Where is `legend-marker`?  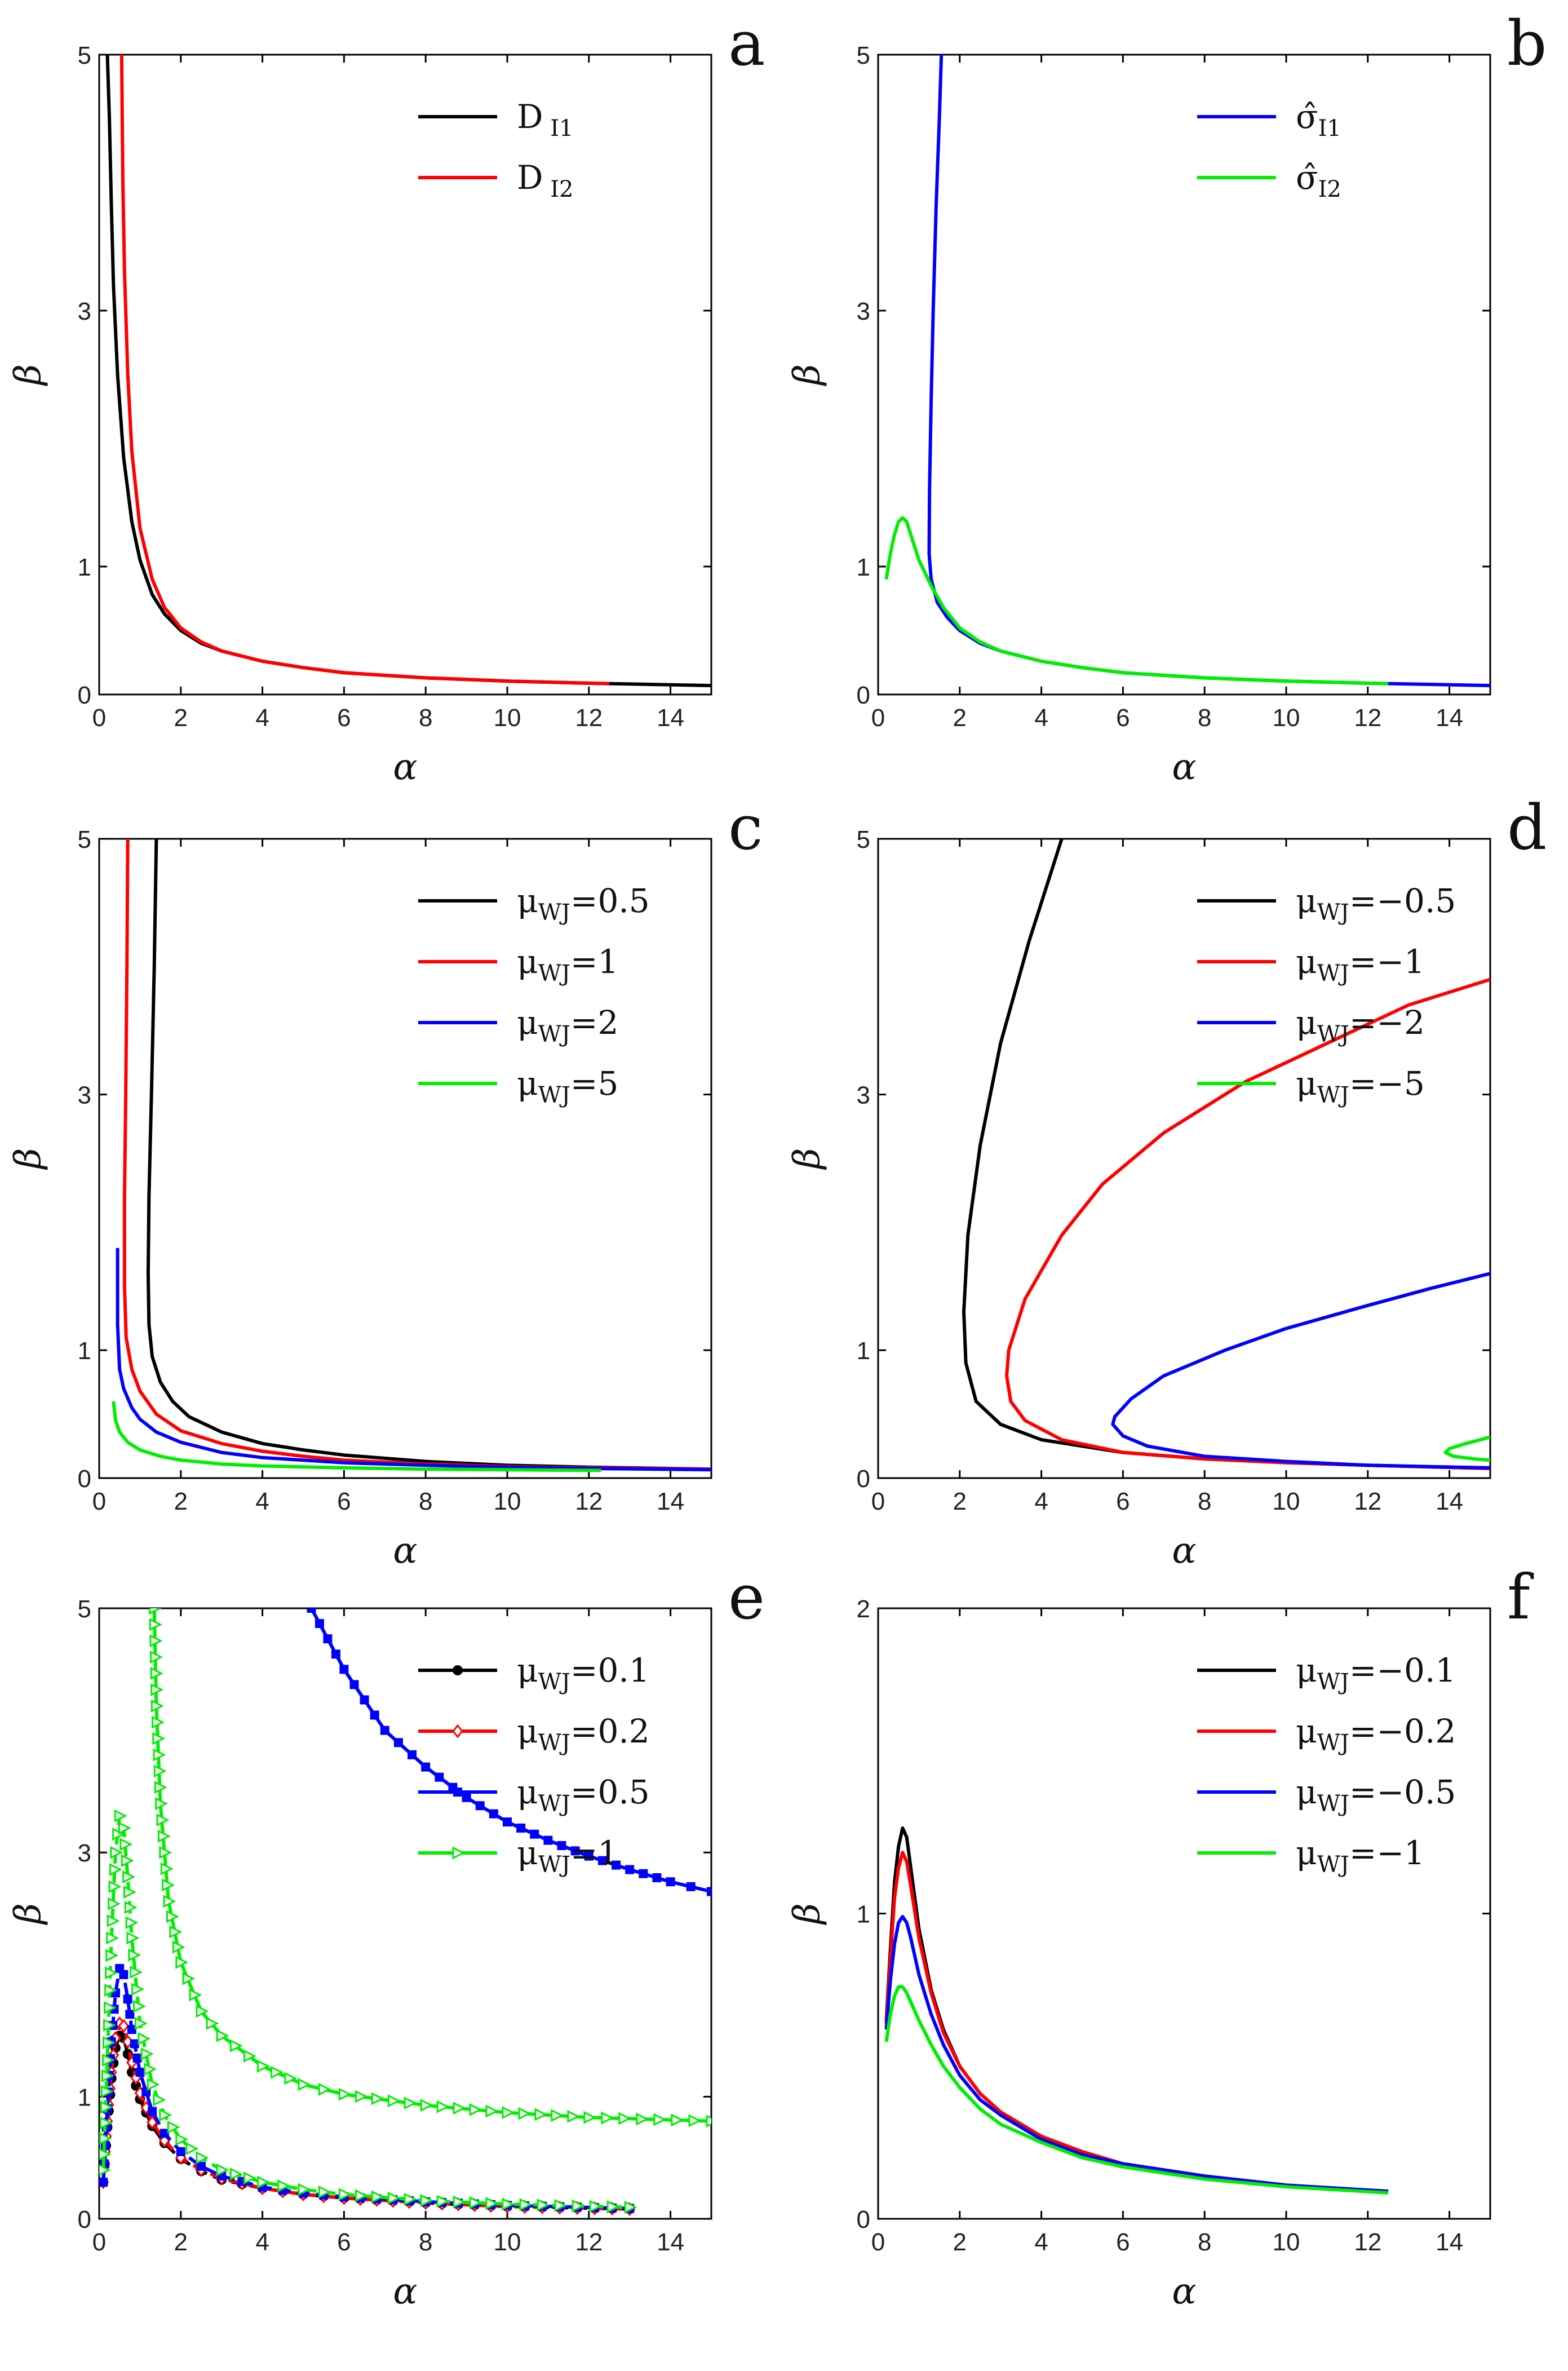
legend-marker is located at coordinates (458, 1670).